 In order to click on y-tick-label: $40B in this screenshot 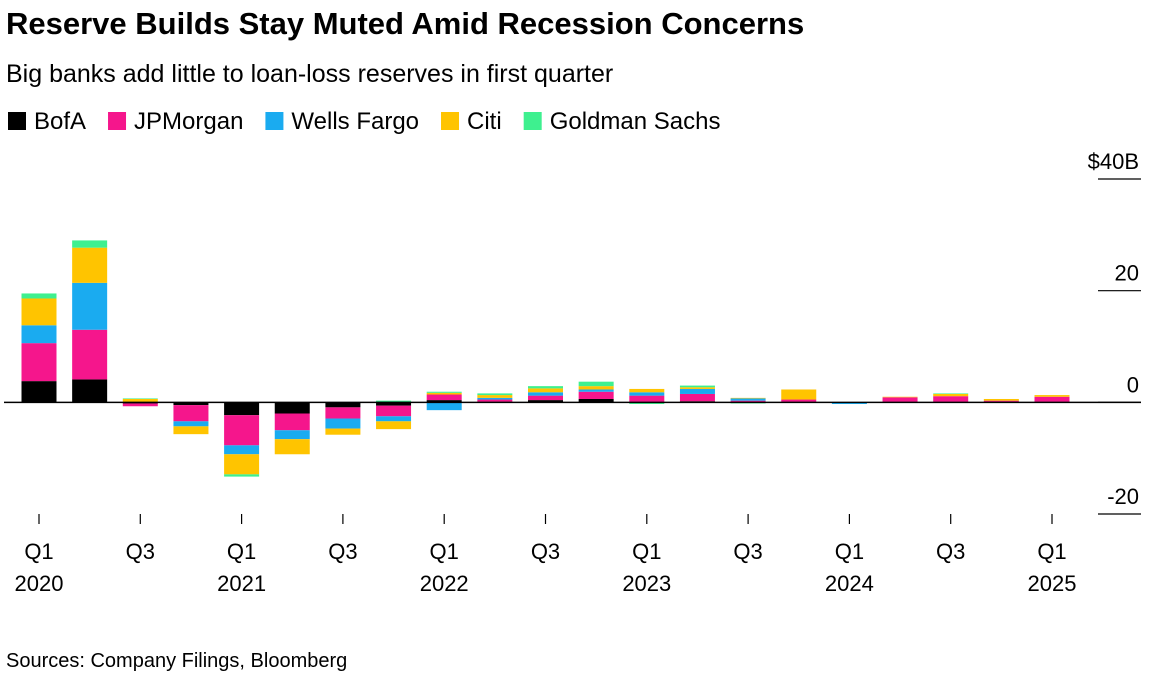, I will do `click(1113, 161)`.